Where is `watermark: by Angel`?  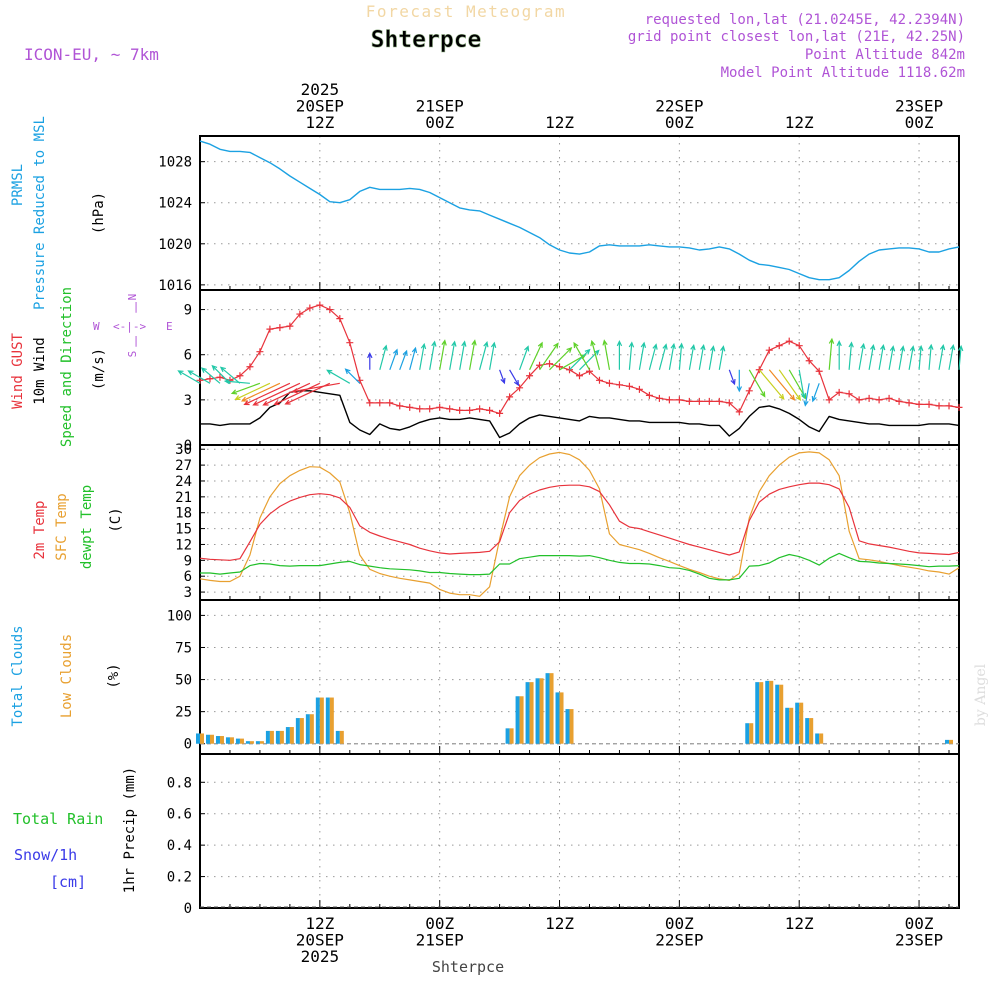
watermark: by Angel is located at coordinates (981, 694).